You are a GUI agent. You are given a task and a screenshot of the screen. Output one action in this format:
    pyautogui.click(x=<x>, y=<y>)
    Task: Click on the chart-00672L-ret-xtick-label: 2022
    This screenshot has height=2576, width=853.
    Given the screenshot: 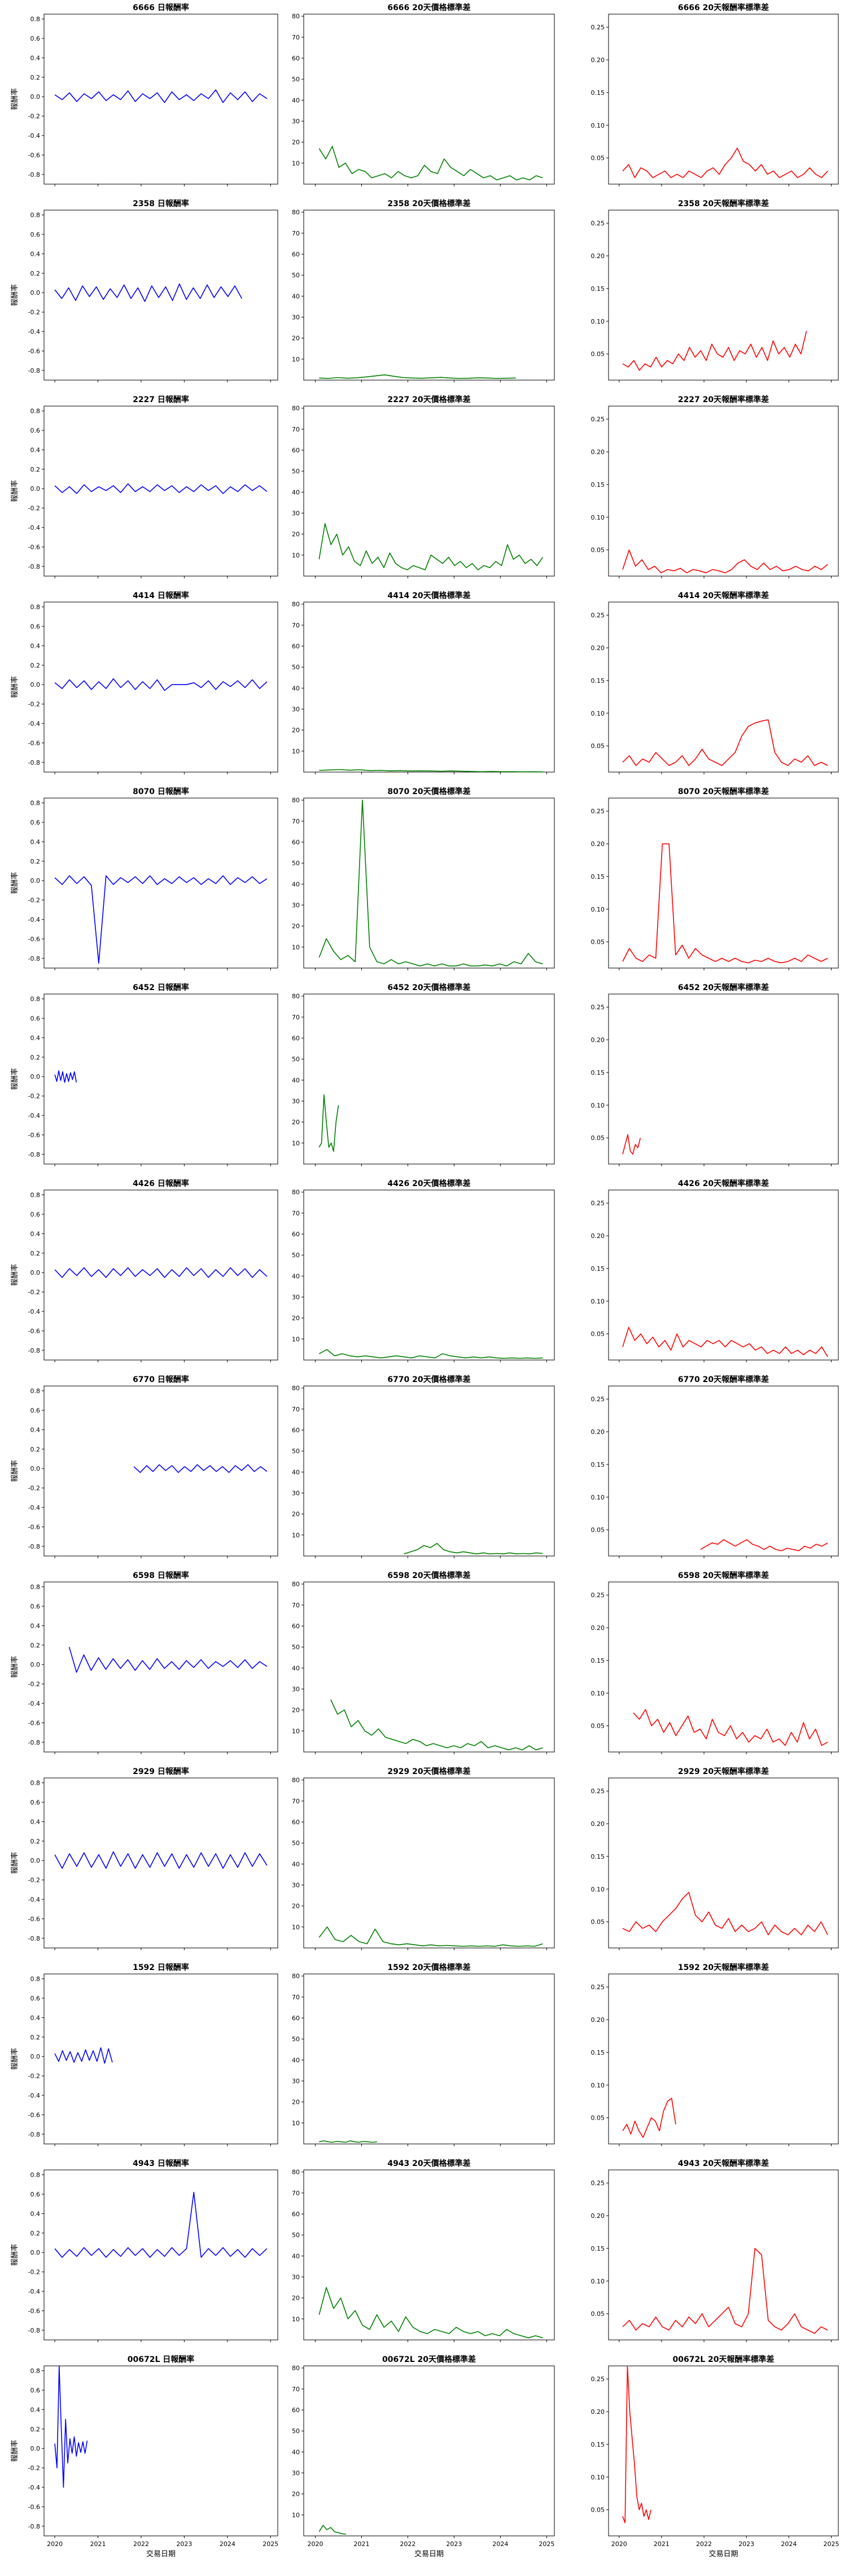 What is the action you would take?
    pyautogui.click(x=141, y=2544)
    